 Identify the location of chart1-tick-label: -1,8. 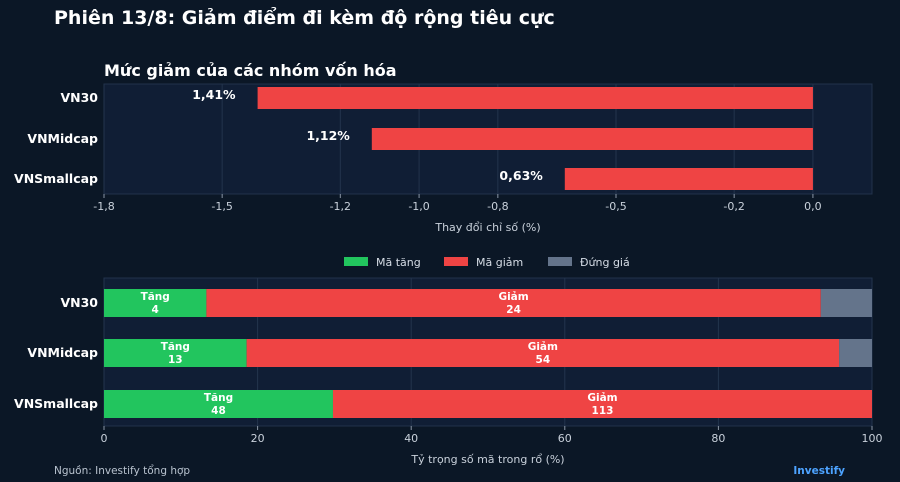
(103, 206).